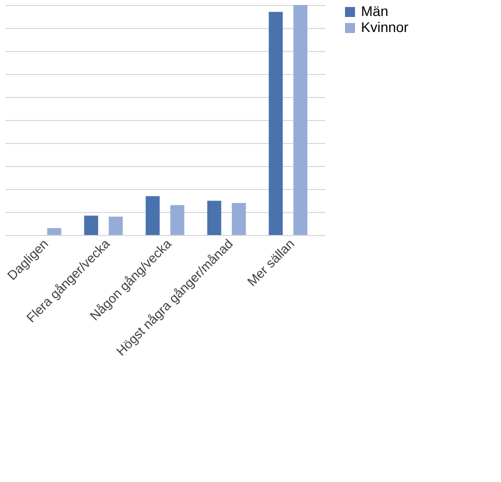  Describe the element at coordinates (385, 27) in the screenshot. I see `legend-label: Kvinnor` at that location.